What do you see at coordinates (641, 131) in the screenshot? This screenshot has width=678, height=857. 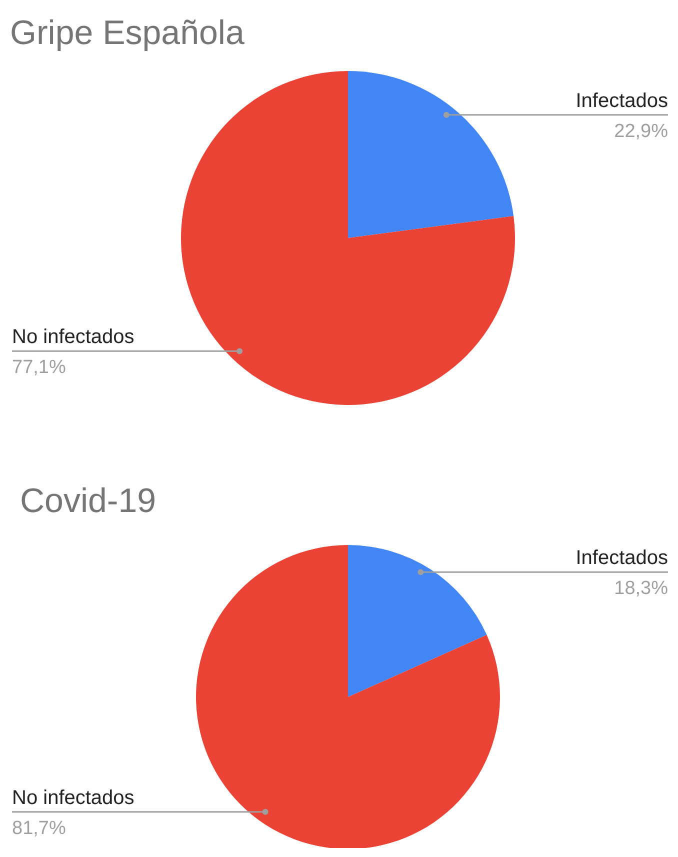 I see `data-label: 22,9%` at bounding box center [641, 131].